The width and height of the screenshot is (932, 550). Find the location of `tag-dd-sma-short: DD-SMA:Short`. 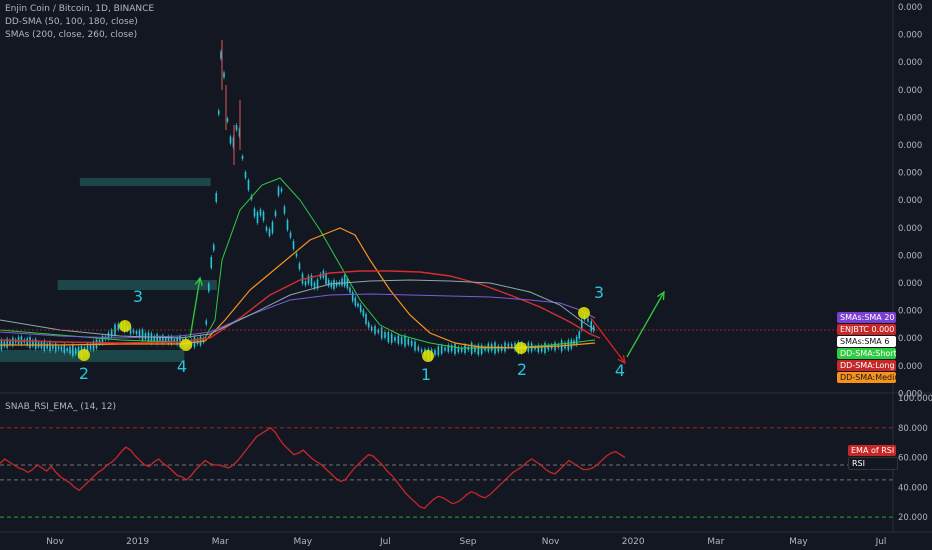

tag-dd-sma-short: DD-SMA:Short is located at coordinates (866, 353).